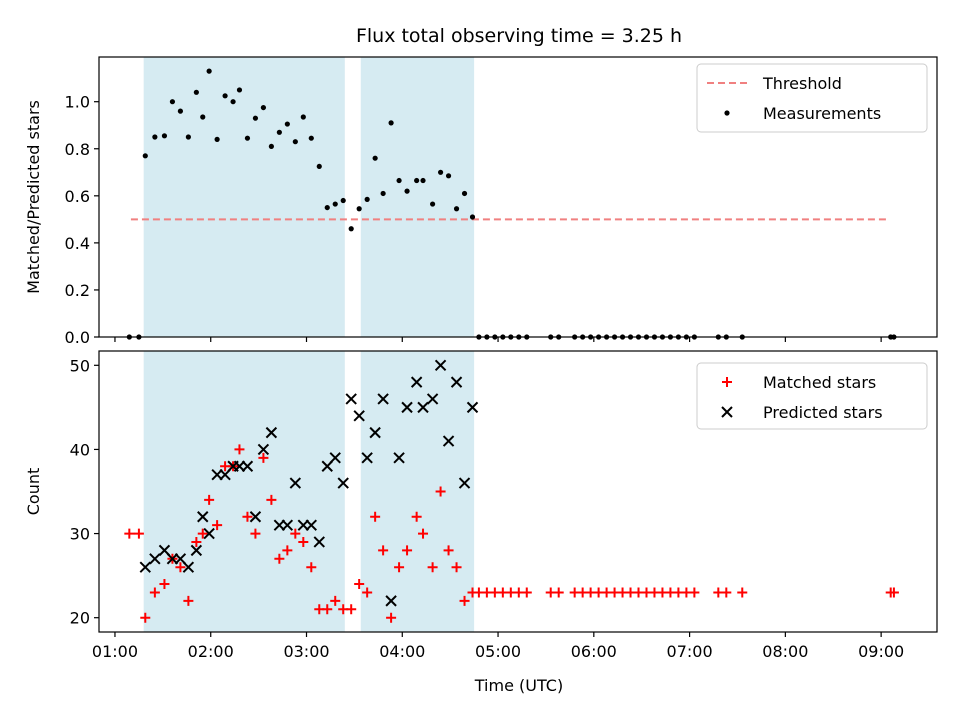 This screenshot has height=720, width=960. Describe the element at coordinates (77, 149) in the screenshot. I see `y-tick-label: 0.8` at that location.